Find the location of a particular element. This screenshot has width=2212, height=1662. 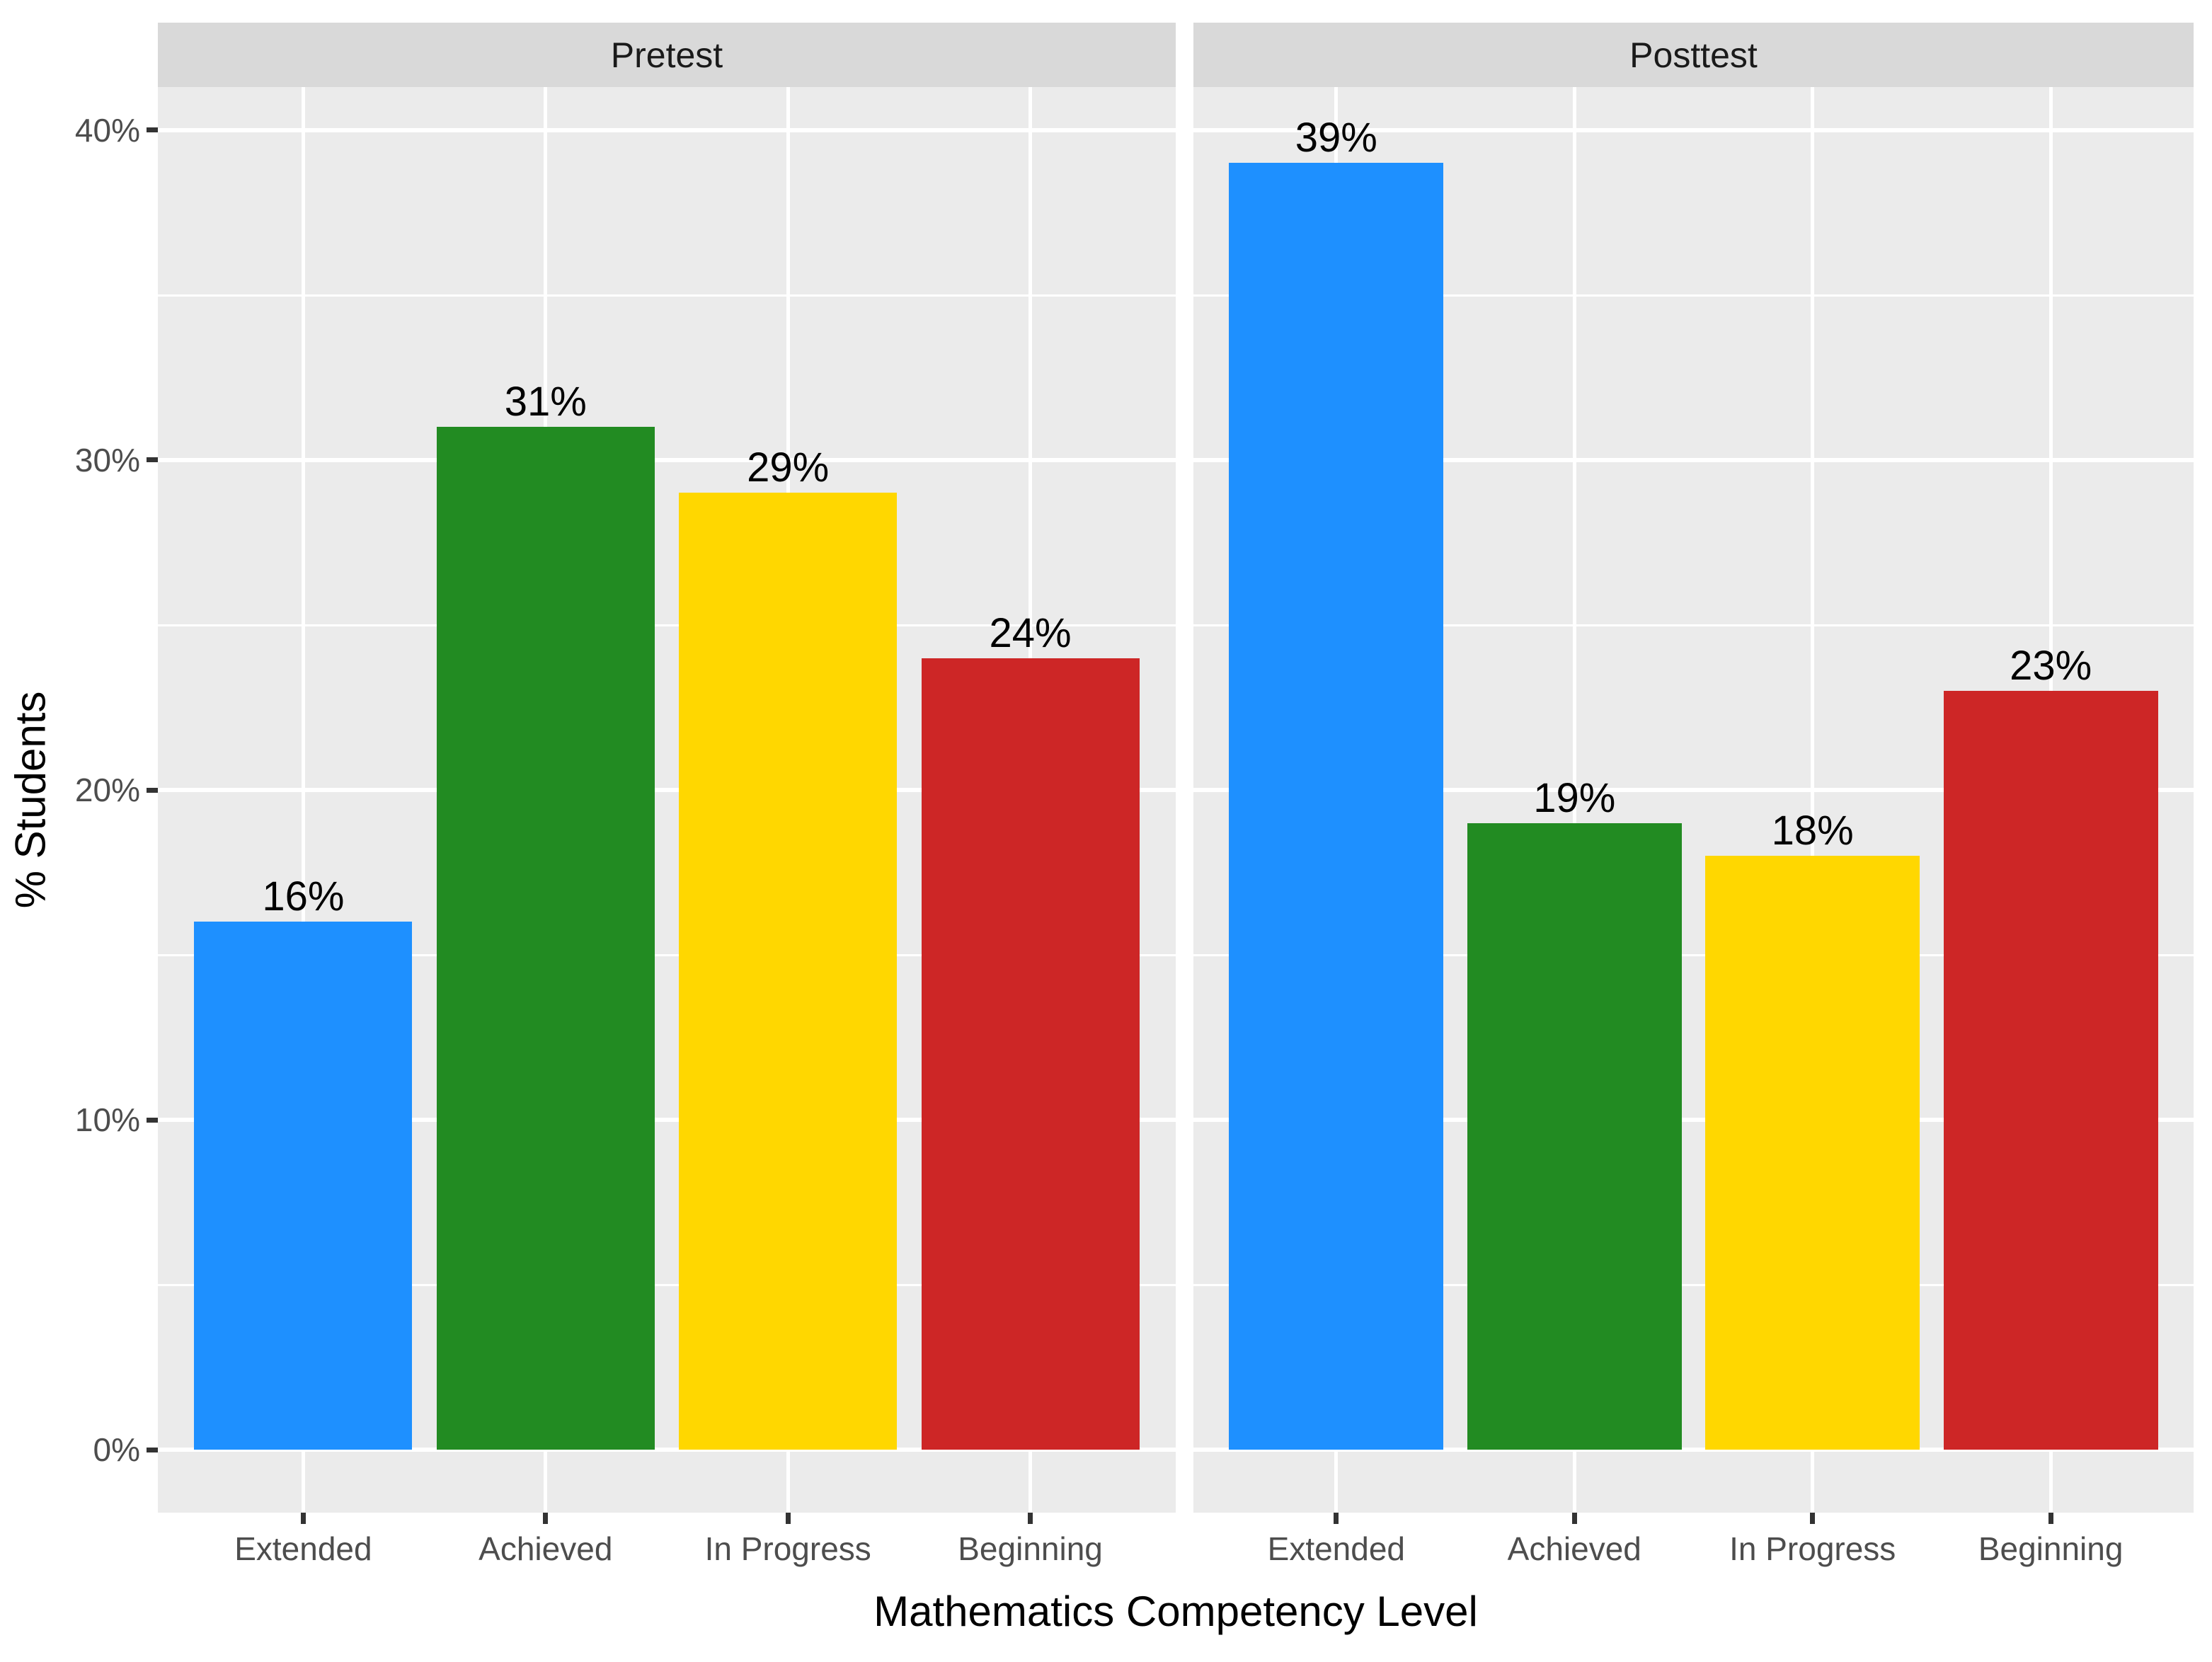

x-axis-tick-label-pretest-extended: Extended is located at coordinates (303, 1549).